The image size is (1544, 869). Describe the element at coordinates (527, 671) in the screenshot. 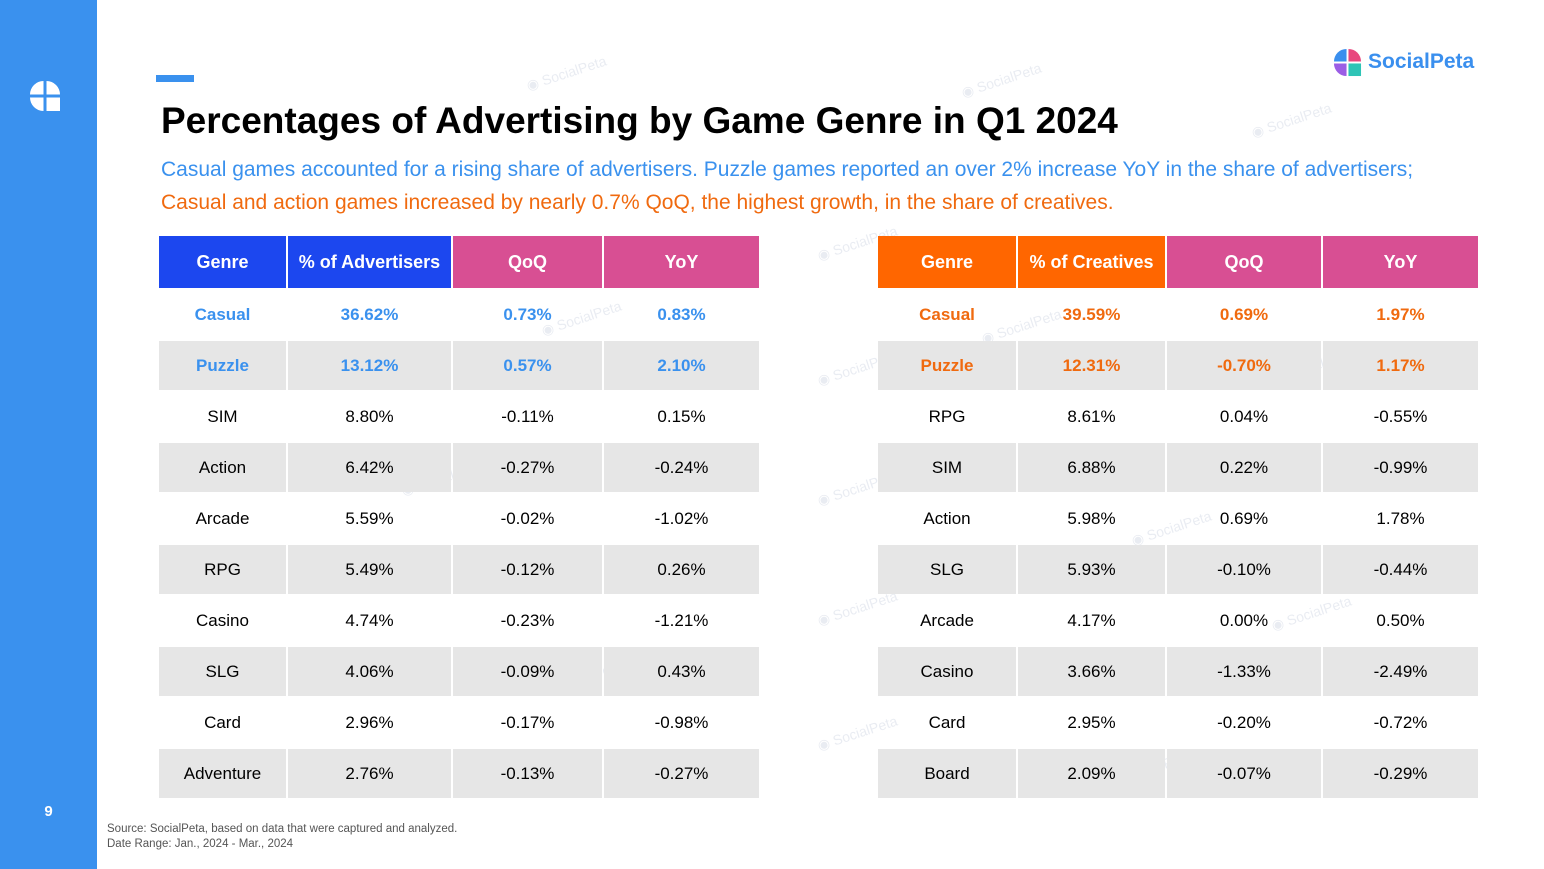

I see `qoq-cell: -0.09%` at that location.